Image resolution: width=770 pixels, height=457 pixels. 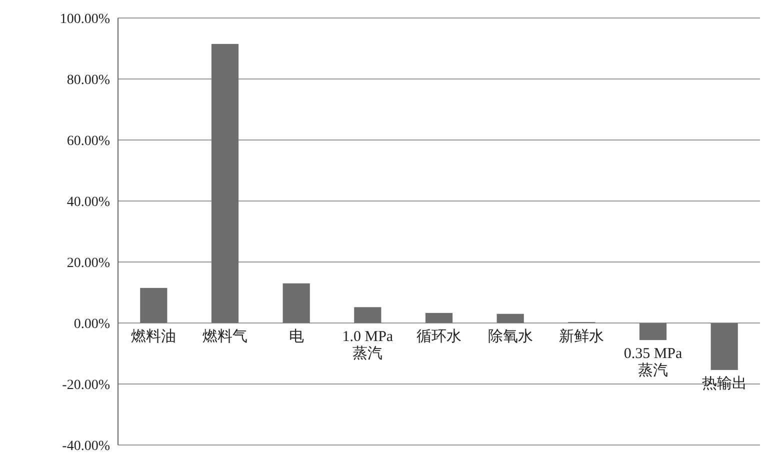 I want to click on y-tick-label: -20.00%, so click(x=86, y=385).